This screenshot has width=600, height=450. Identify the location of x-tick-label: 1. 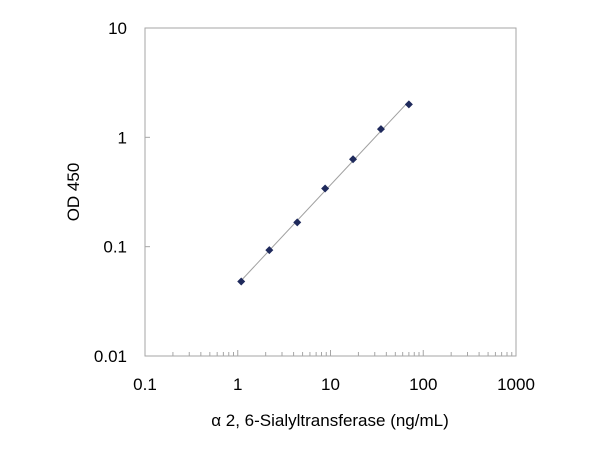
(237, 384).